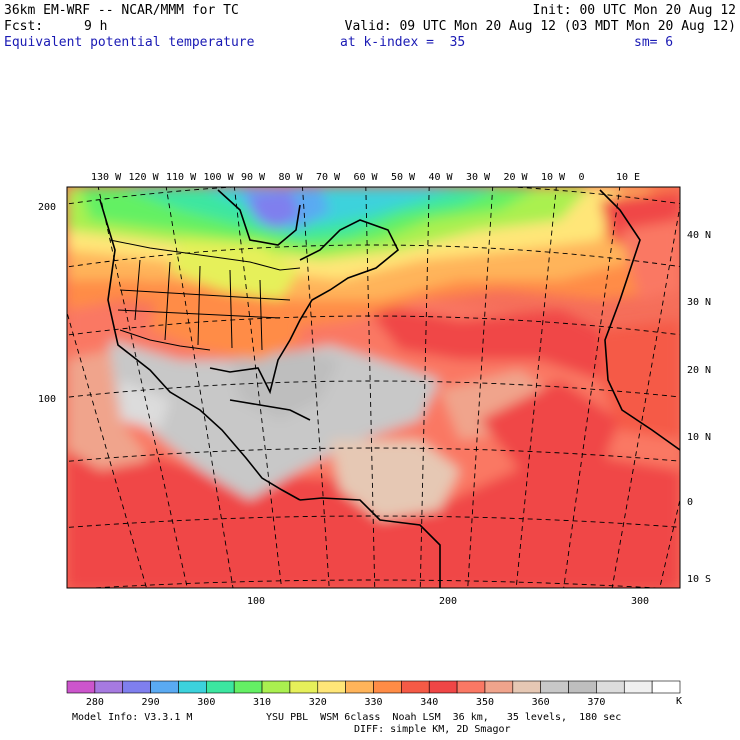 This screenshot has width=740, height=740. I want to click on grid-label-left-200: 200, so click(47, 207).